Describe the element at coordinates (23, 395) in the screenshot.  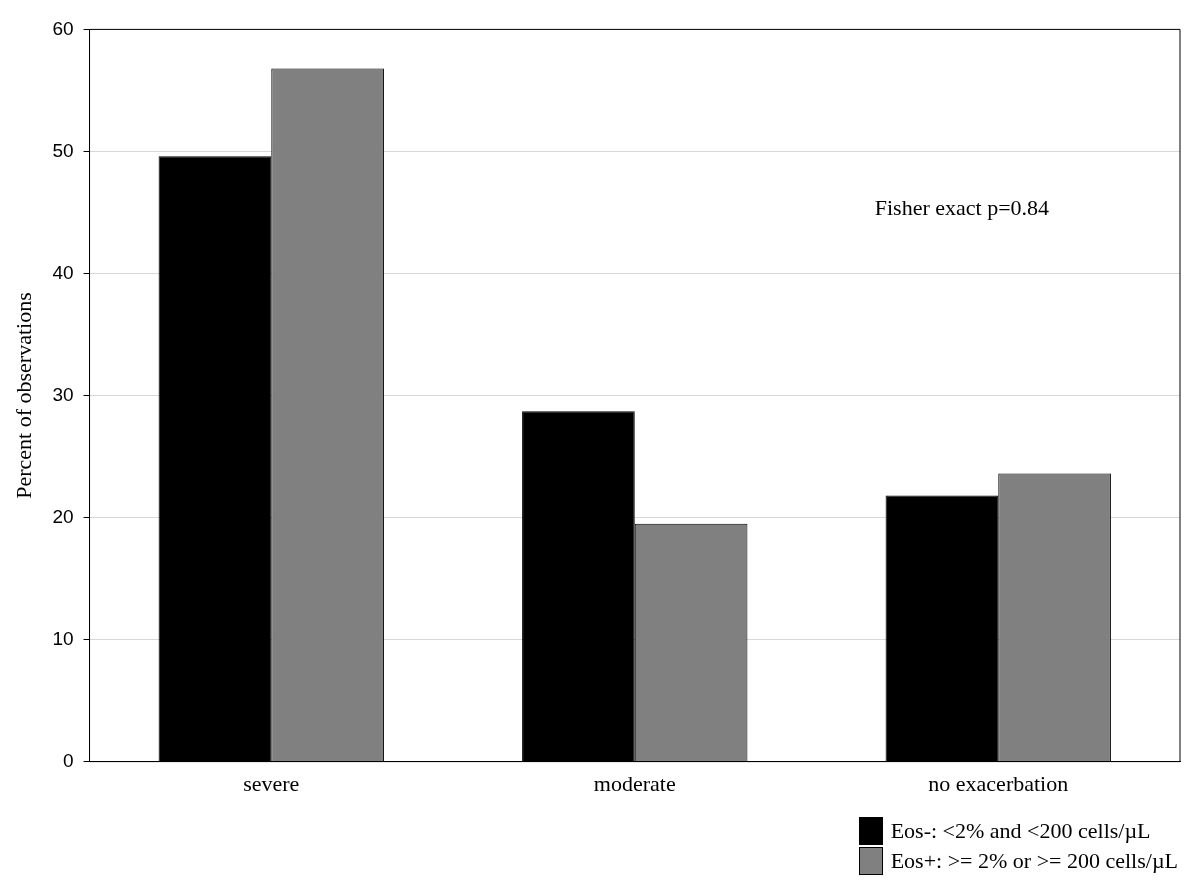
I see `y-axis-title: Percent of observations` at that location.